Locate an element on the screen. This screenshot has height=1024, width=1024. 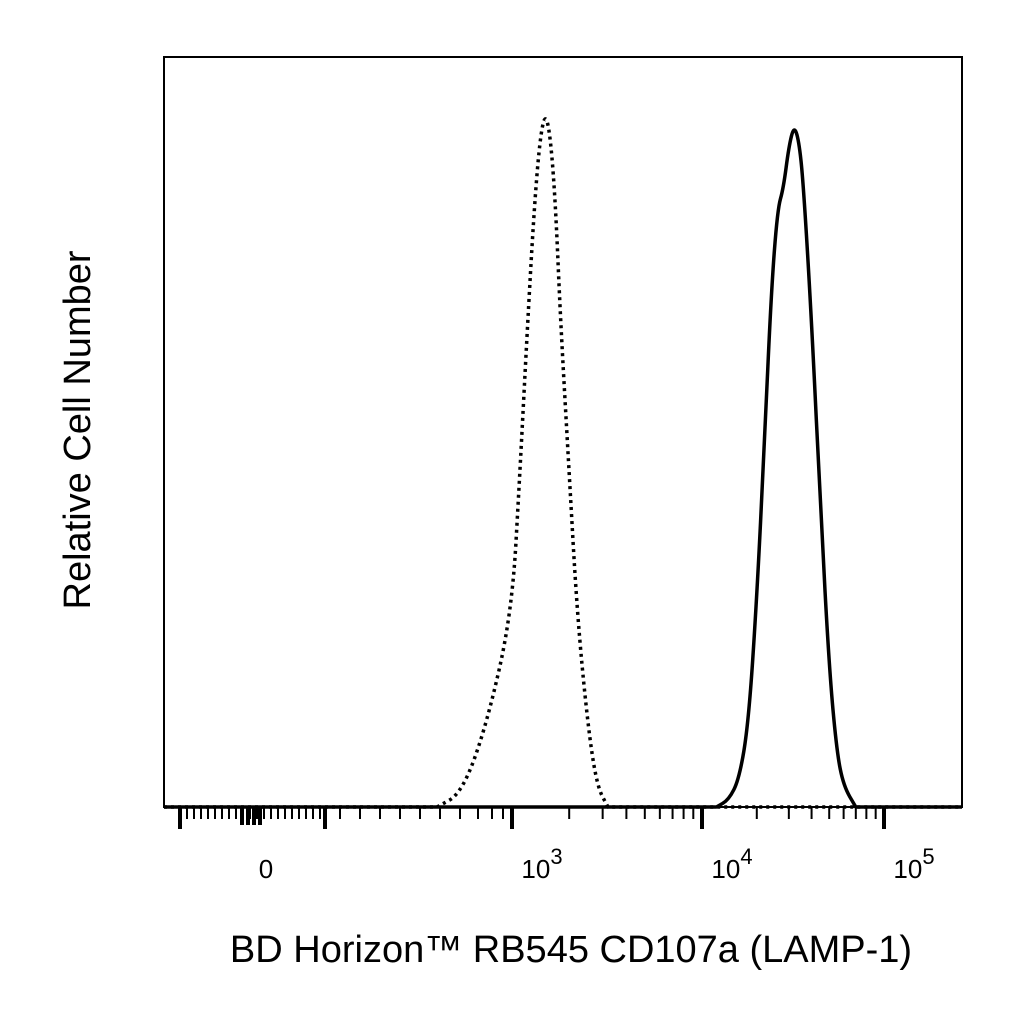
x-tick-label: 0 is located at coordinates (266, 869).